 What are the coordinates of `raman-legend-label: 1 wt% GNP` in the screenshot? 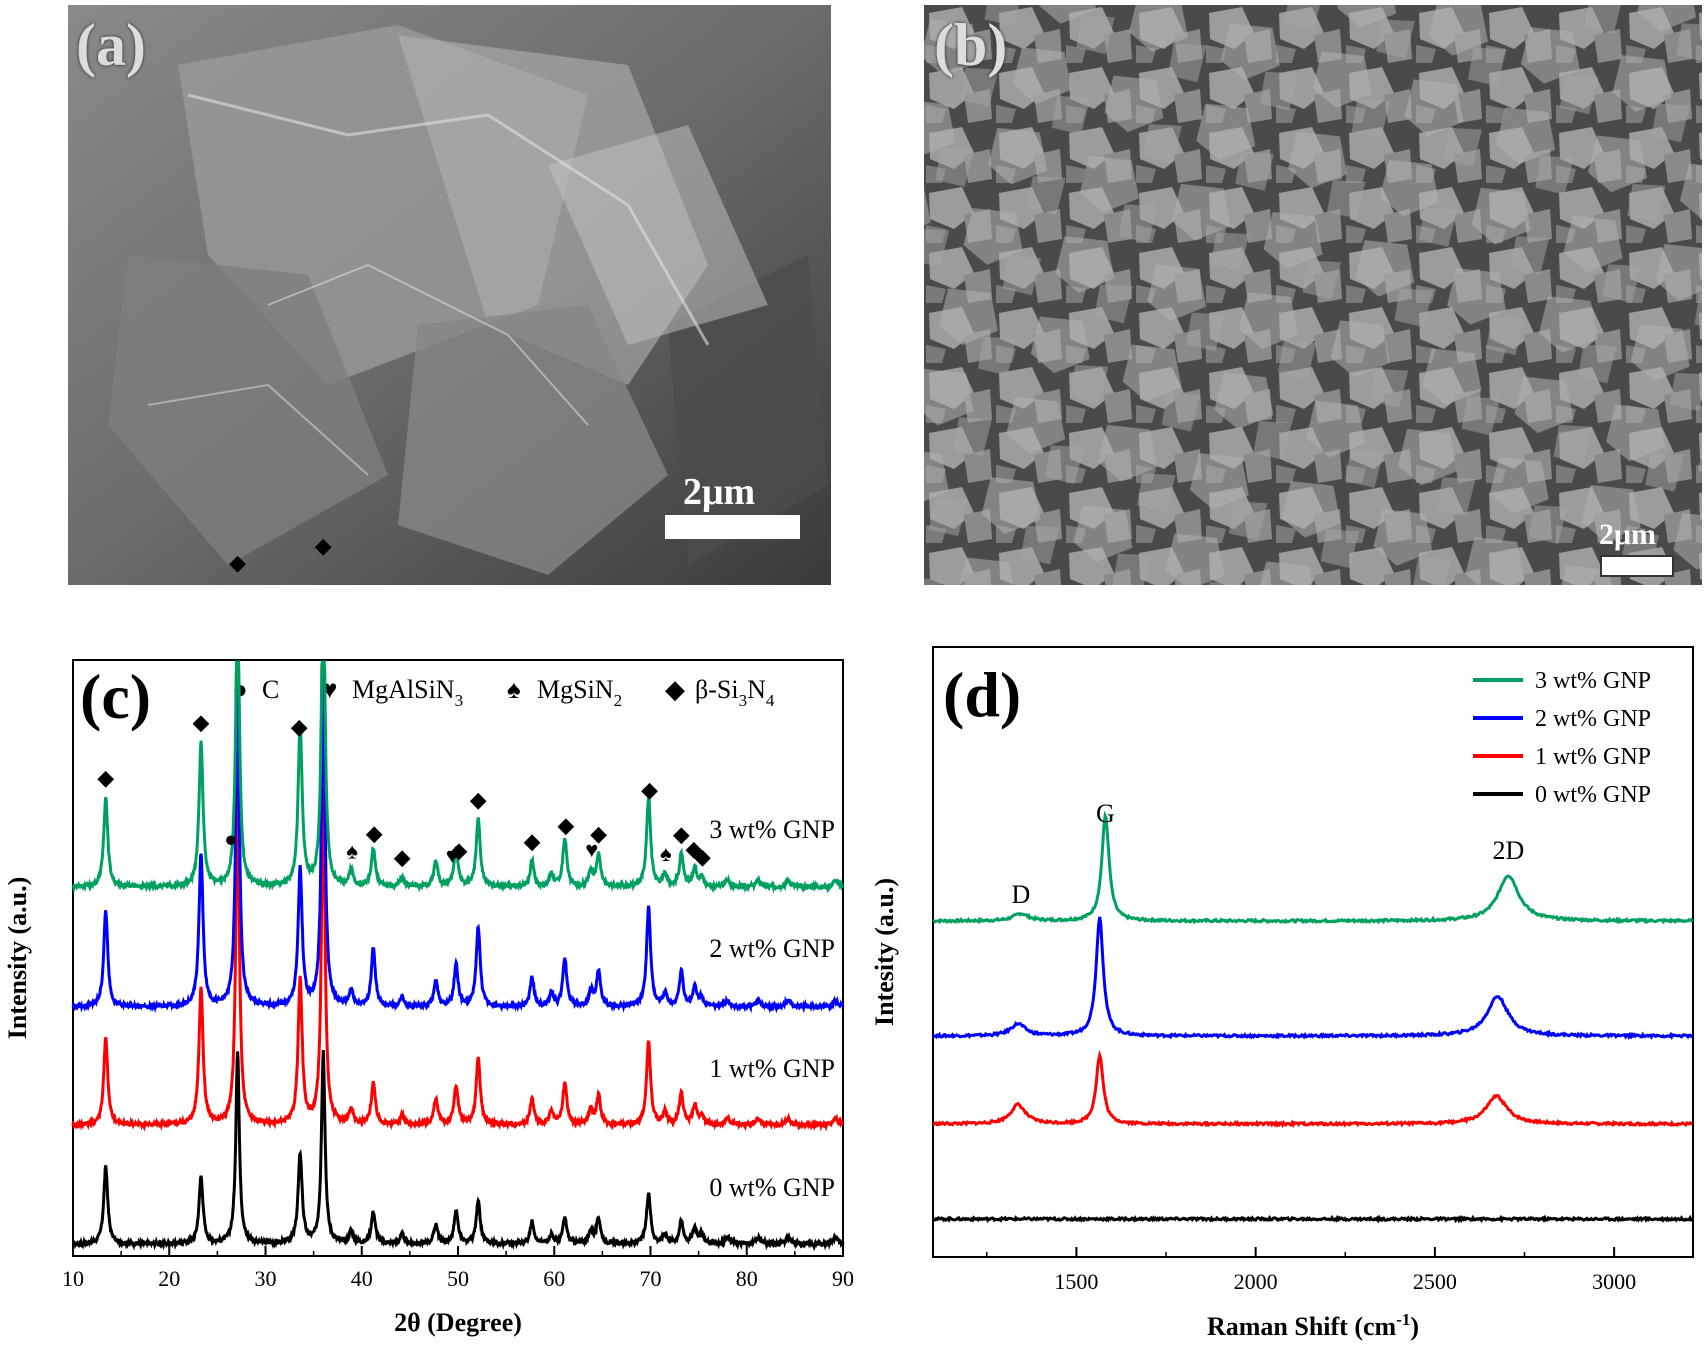 It's located at (1593, 757).